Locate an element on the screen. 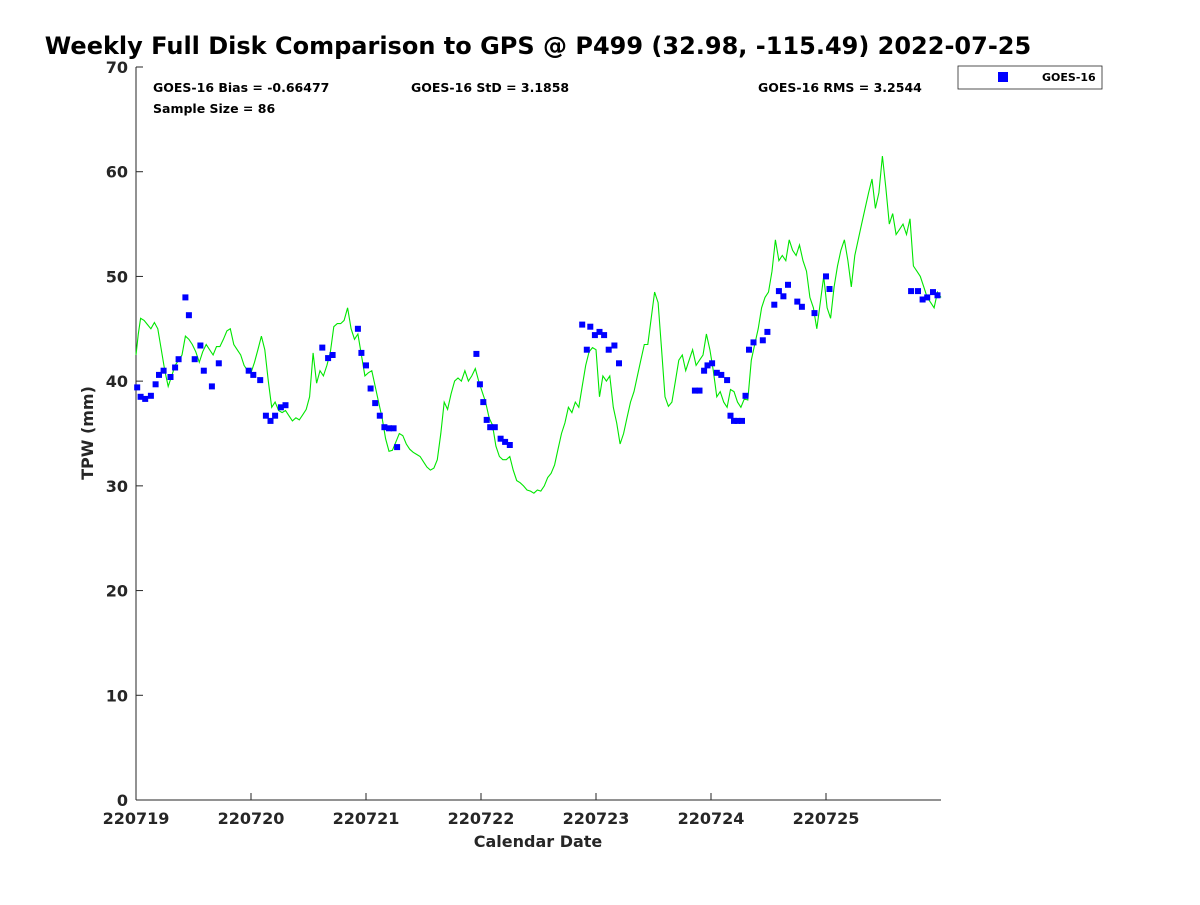 Image resolution: width=1200 pixels, height=905 pixels. x-tick-label: 220725 is located at coordinates (826, 818).